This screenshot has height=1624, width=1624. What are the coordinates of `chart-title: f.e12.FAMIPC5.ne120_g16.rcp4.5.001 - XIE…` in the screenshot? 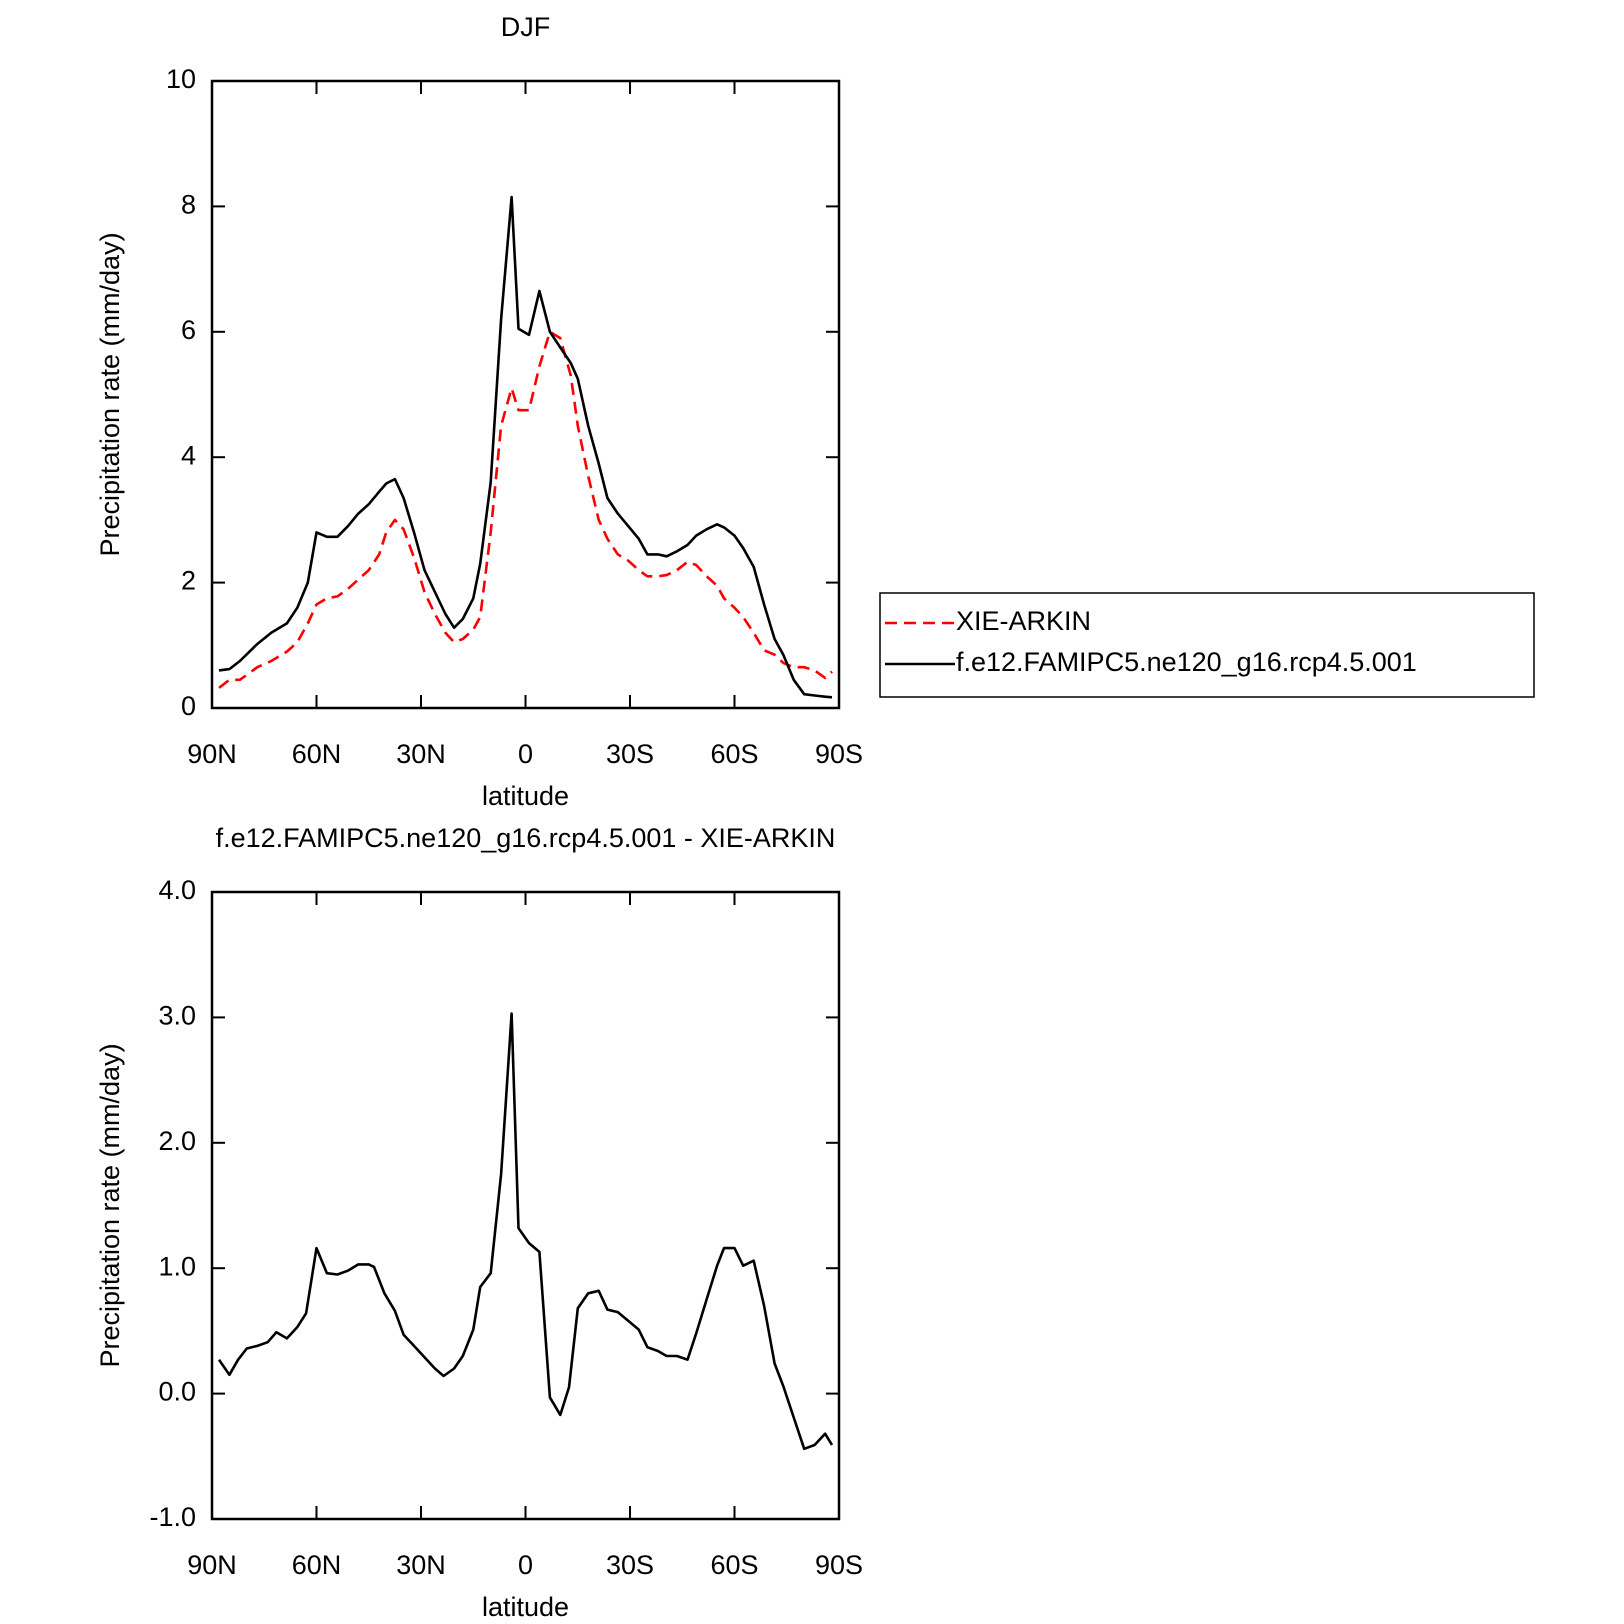 It's located at (526, 838).